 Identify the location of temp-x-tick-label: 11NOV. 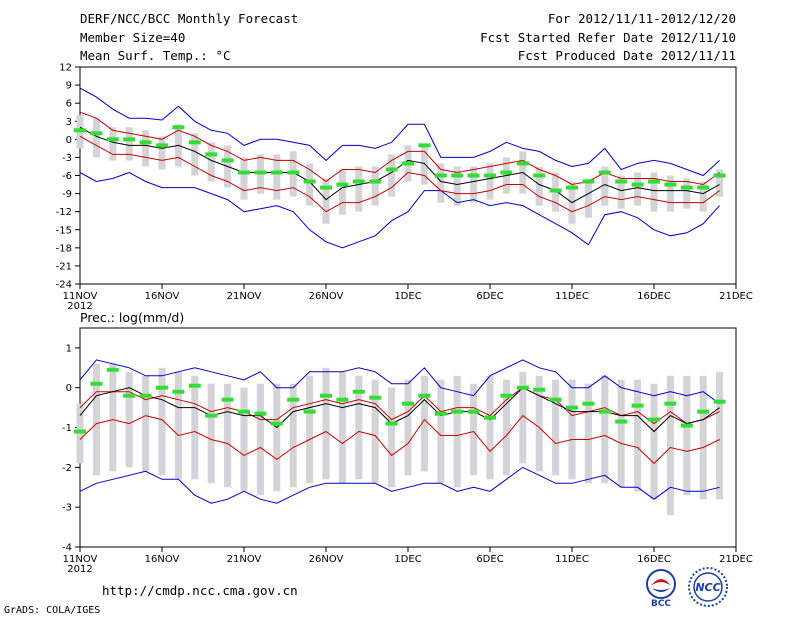
(80, 296).